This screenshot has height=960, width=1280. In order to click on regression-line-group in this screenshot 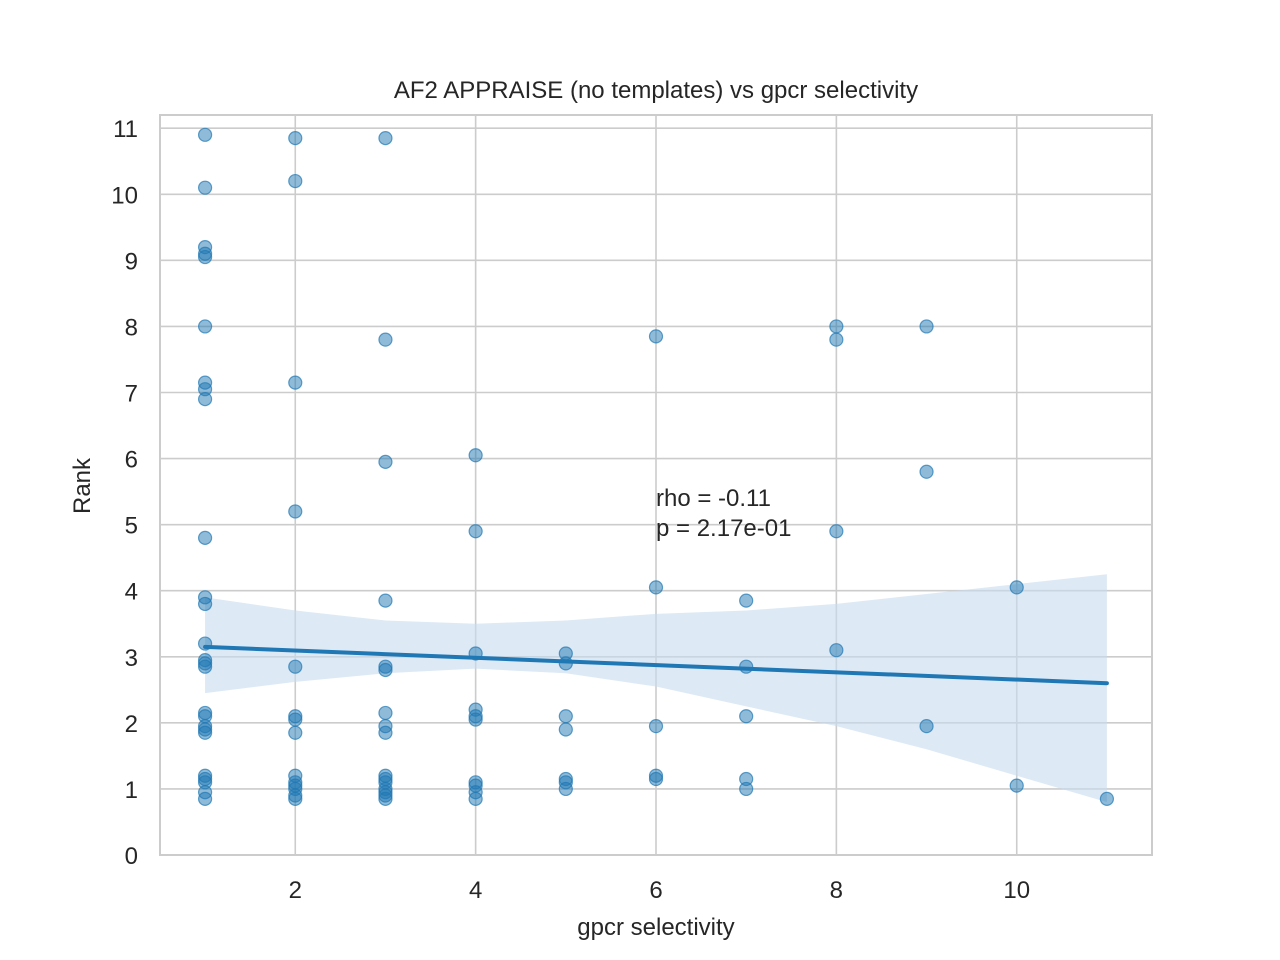, I will do `click(656, 665)`.